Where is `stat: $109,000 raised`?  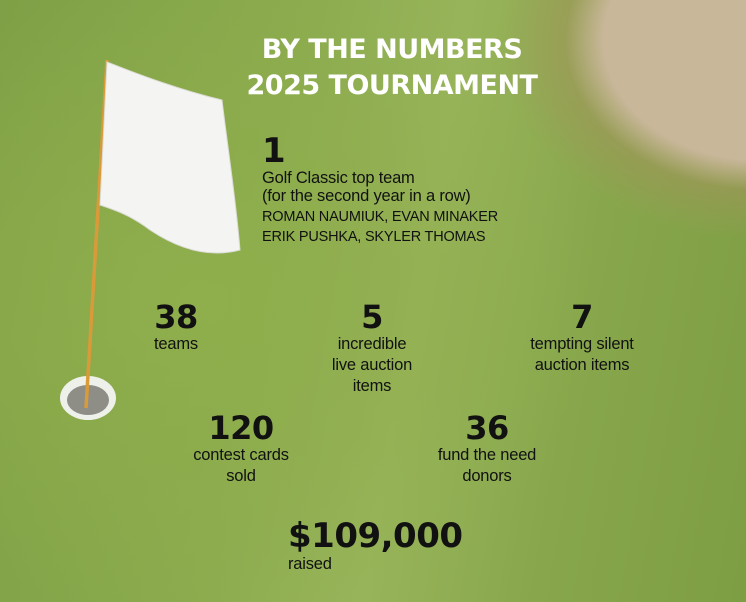
stat: $109,000 raised is located at coordinates (375, 546).